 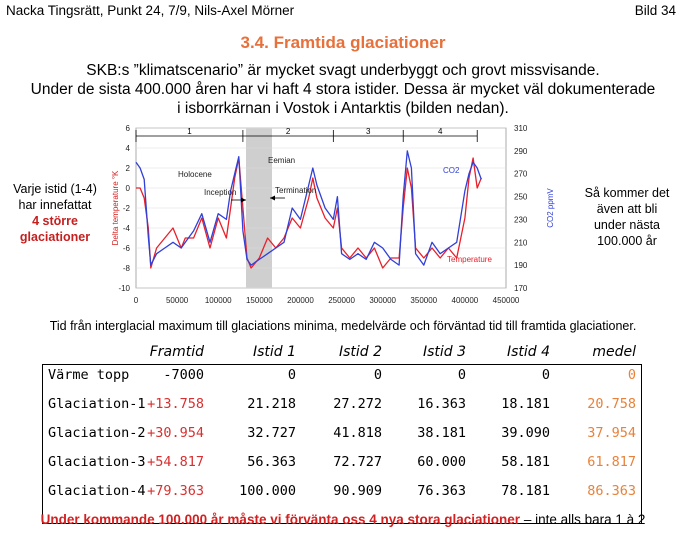 What do you see at coordinates (521, 197) in the screenshot?
I see `right-tick-label: 250` at bounding box center [521, 197].